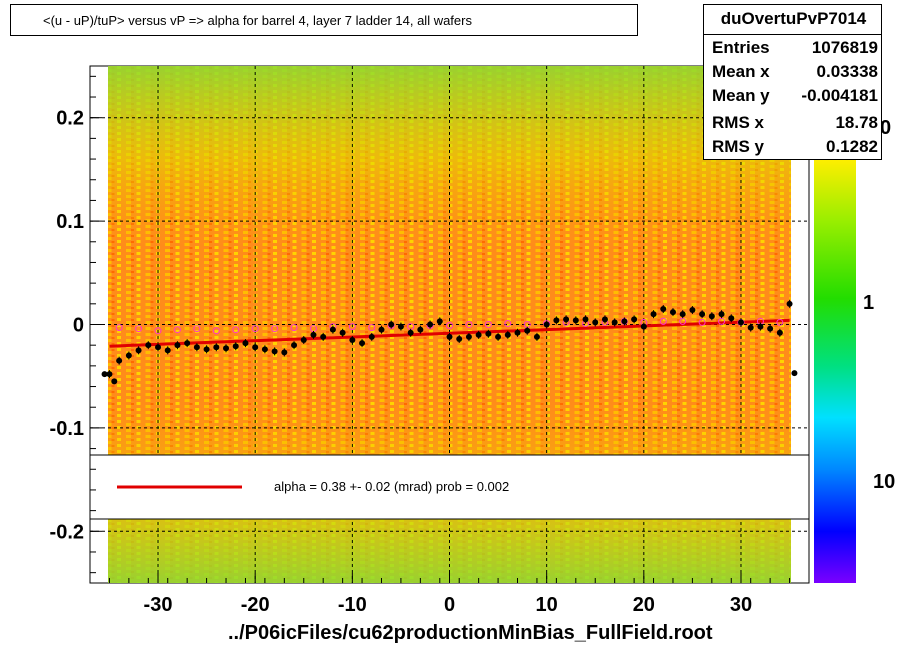  Describe the element at coordinates (392, 486) in the screenshot. I see `fit-result-label: alpha = 0.38 +- 0.02 (mrad) prob = 0.002` at that location.